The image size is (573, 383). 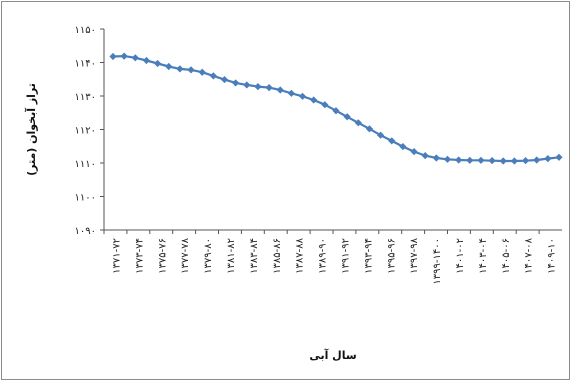 I want to click on x-tick-label: ۱۴۰۳-۰۴, so click(x=483, y=256).